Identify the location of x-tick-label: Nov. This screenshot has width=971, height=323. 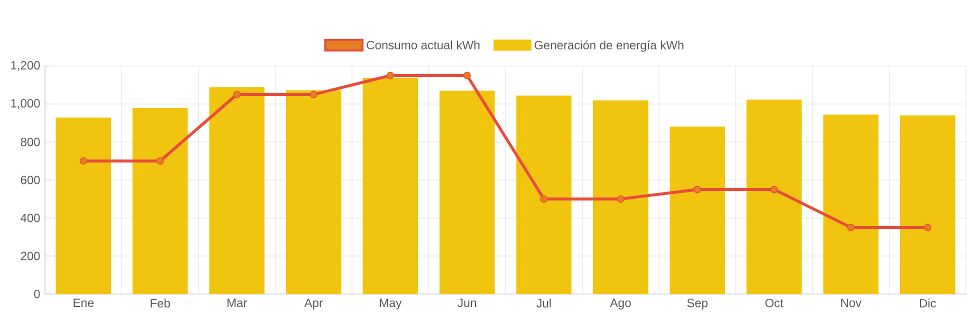
(851, 303).